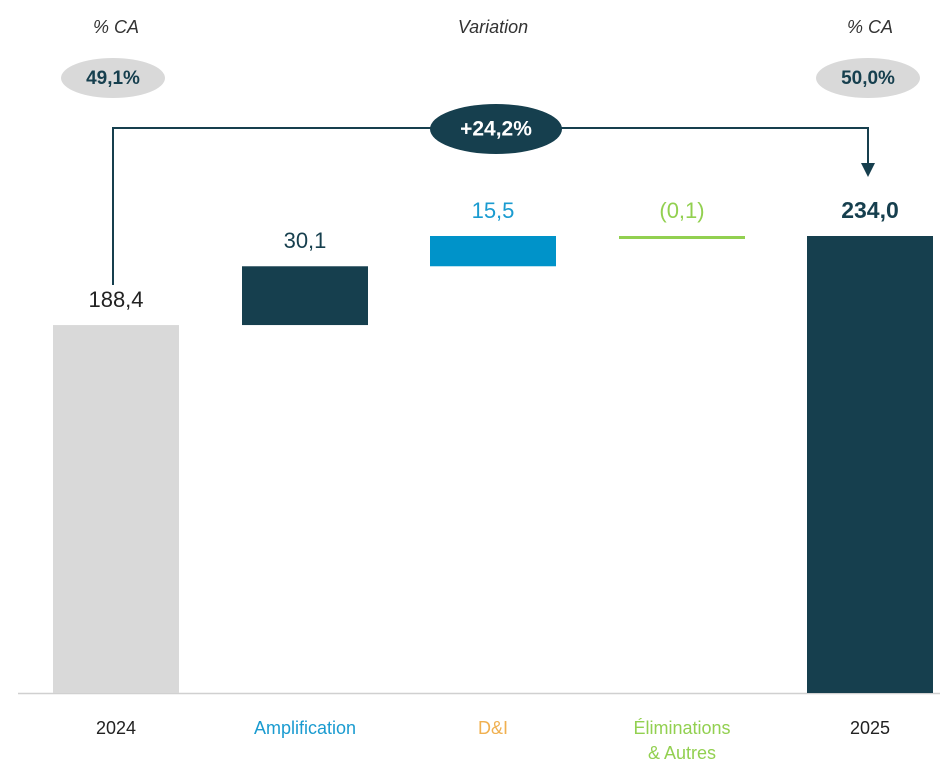 This screenshot has width=940, height=766. What do you see at coordinates (493, 27) in the screenshot?
I see `center-header: Variation` at bounding box center [493, 27].